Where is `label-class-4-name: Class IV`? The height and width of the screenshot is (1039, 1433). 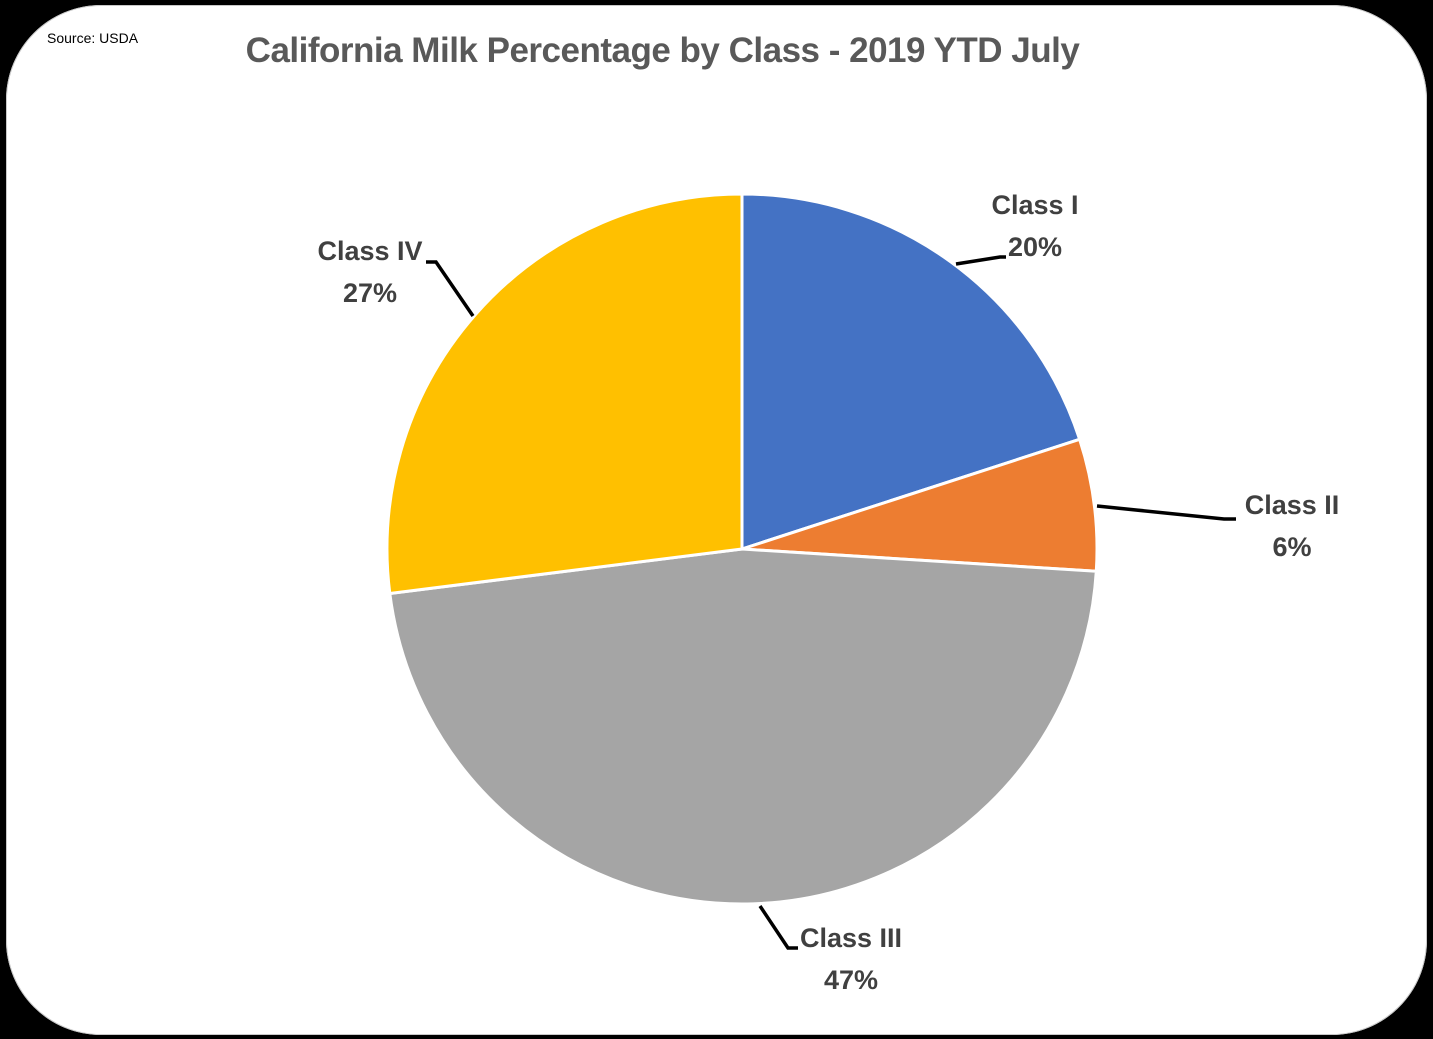 label-class-4-name: Class IV is located at coordinates (369, 251).